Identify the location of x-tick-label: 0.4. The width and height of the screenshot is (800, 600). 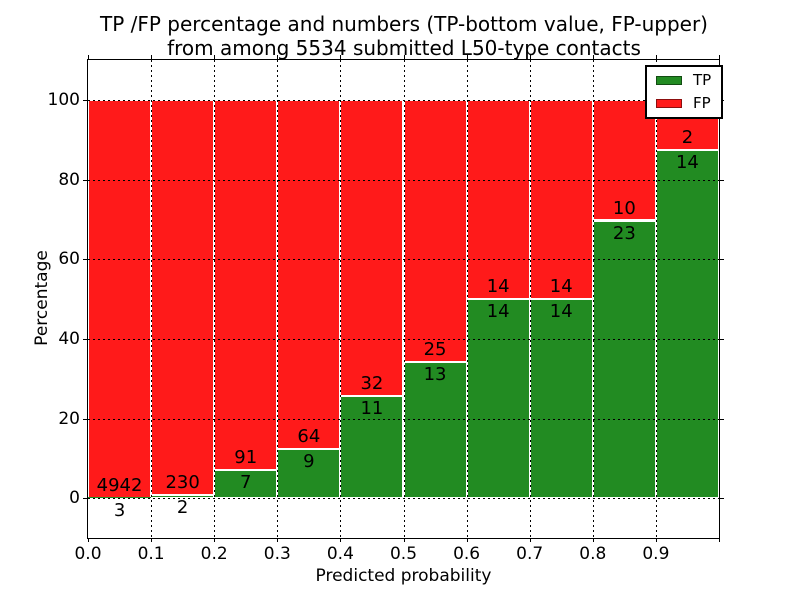
(340, 554).